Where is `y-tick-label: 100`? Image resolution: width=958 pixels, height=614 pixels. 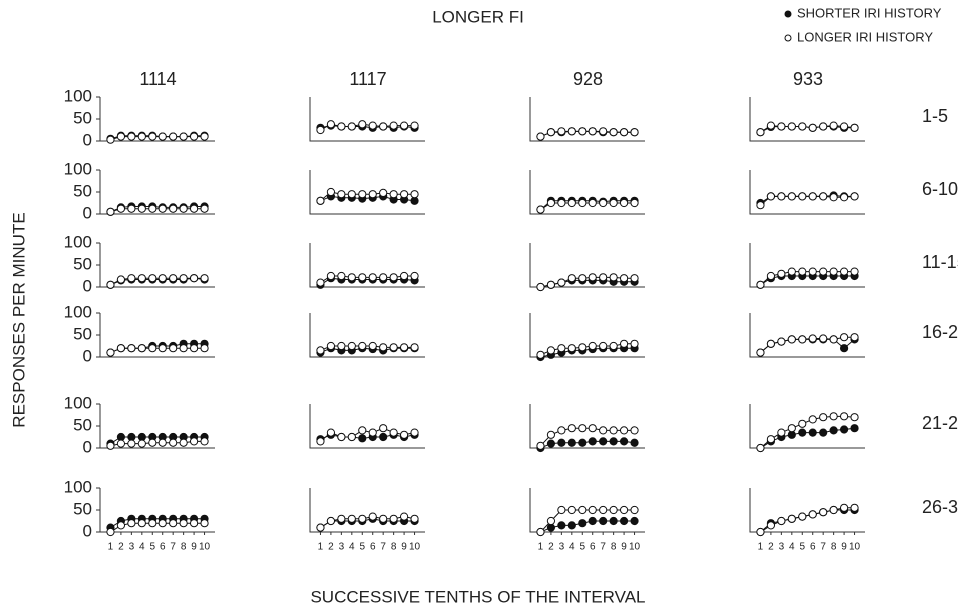
y-tick-label: 100 is located at coordinates (78, 486).